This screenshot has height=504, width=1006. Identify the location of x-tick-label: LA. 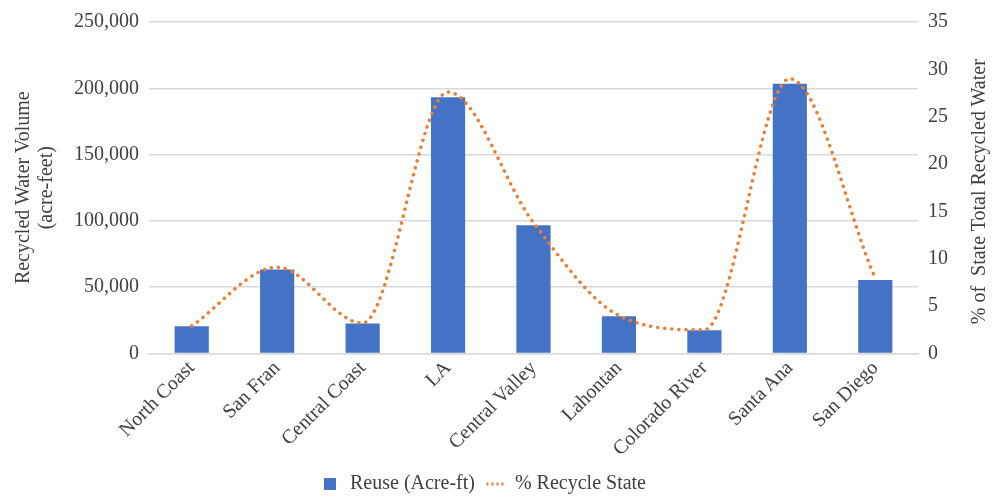
(437, 373).